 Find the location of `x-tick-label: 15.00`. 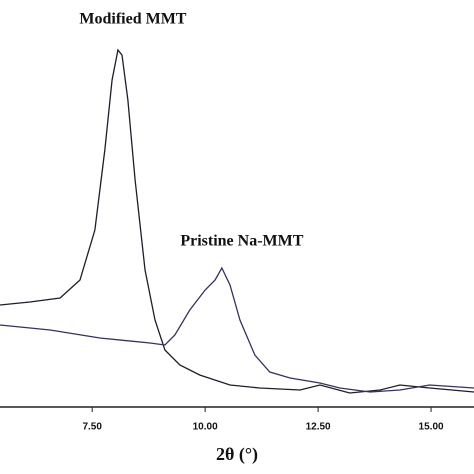

x-tick-label: 15.00 is located at coordinates (431, 427).